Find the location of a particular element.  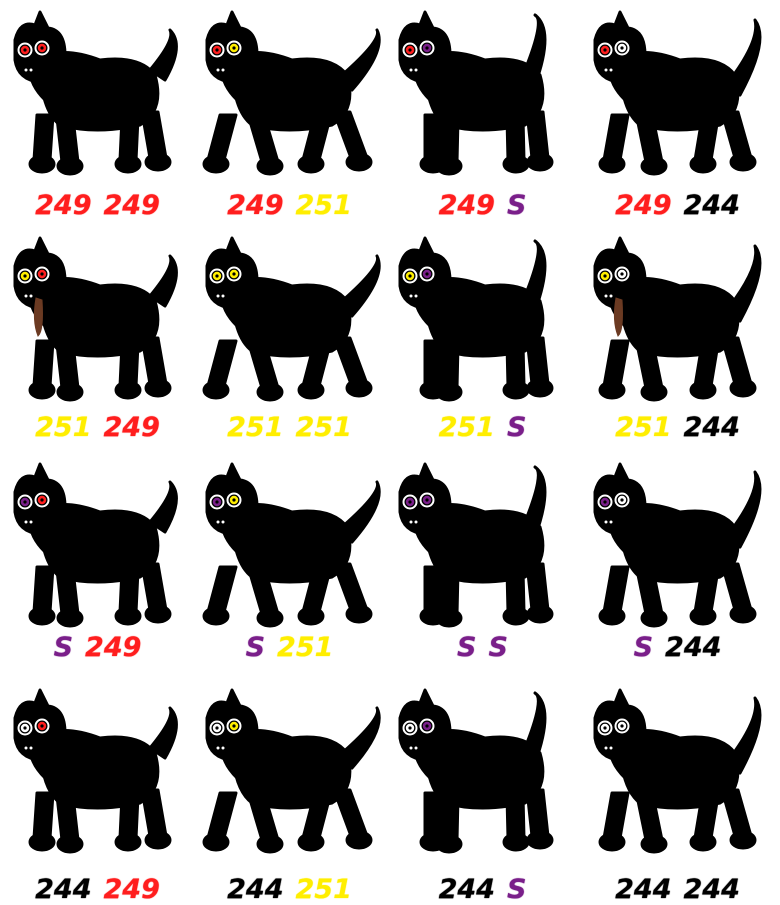

genotype-labels: S 251 is located at coordinates (289, 647).